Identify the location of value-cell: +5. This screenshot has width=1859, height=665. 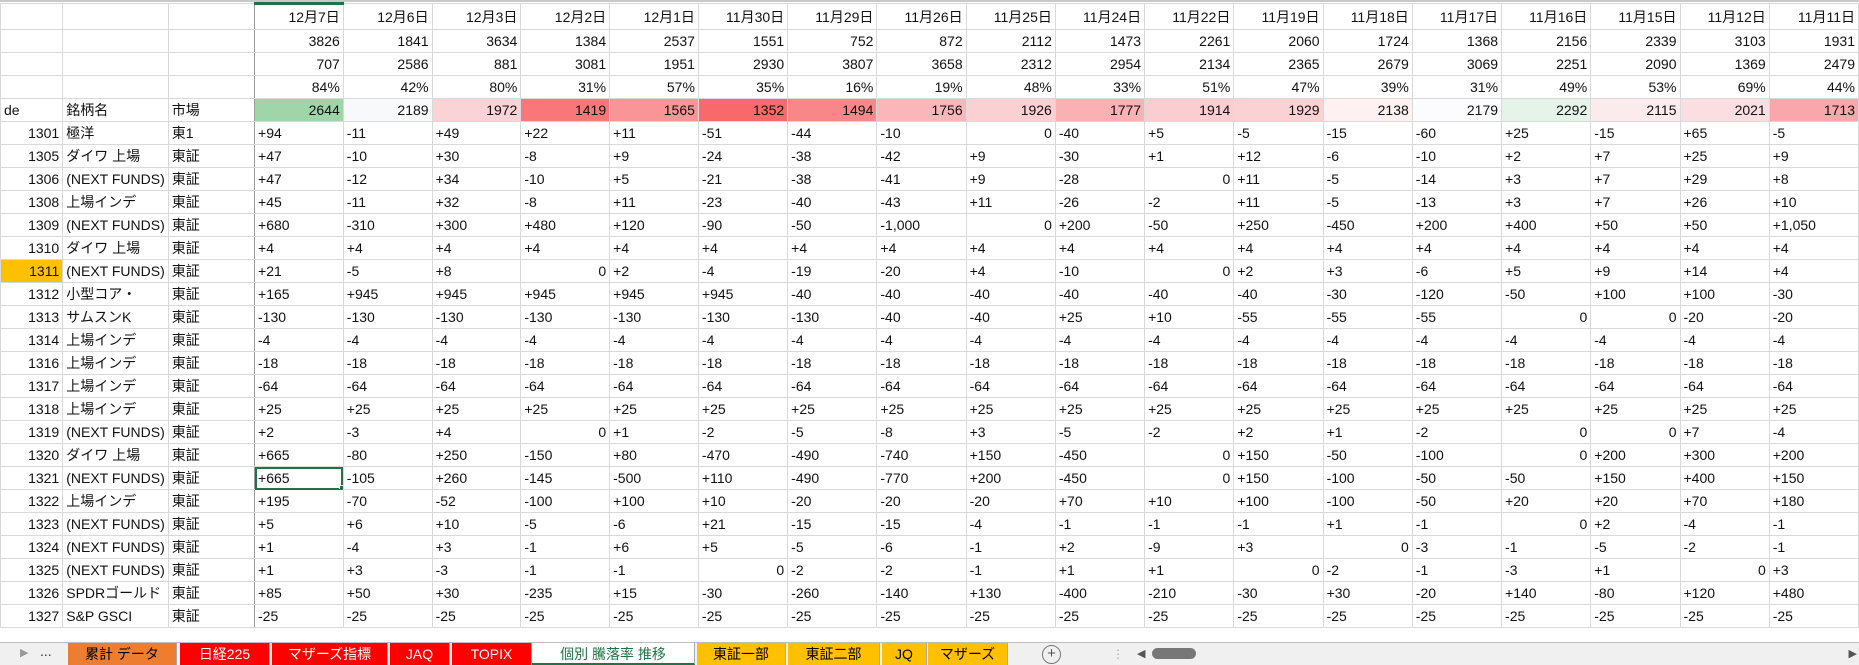
(654, 179).